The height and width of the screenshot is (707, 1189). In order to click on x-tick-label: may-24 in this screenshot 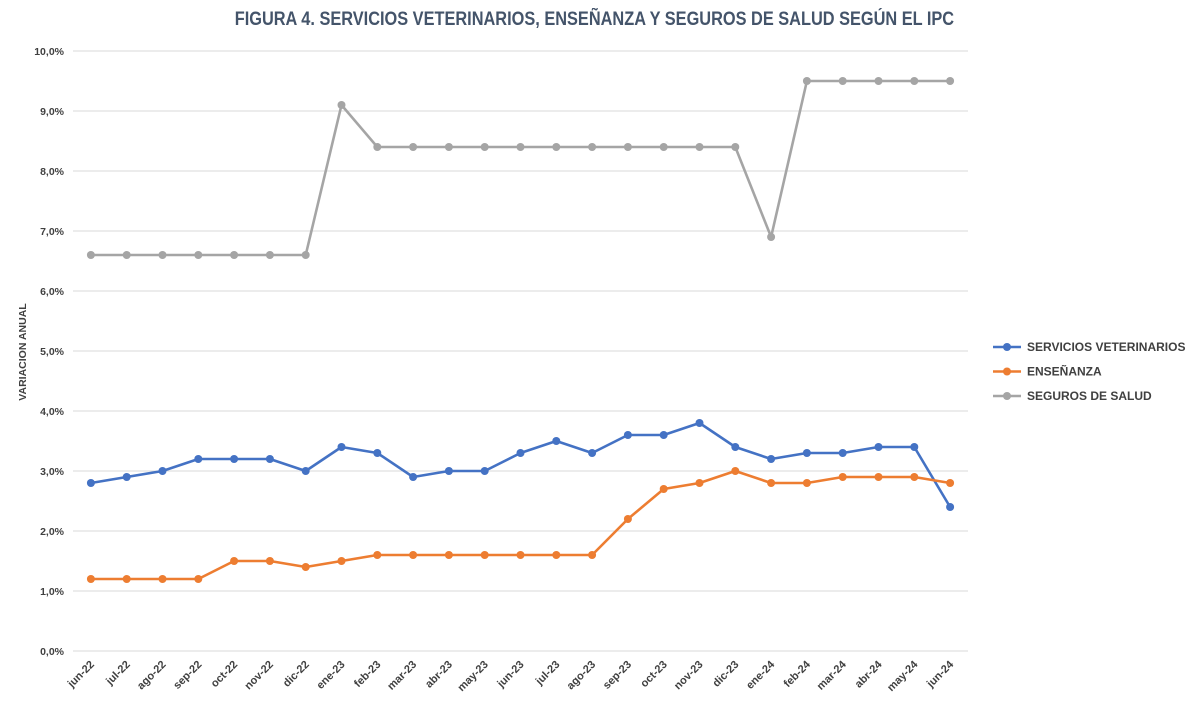, I will do `click(903, 676)`.